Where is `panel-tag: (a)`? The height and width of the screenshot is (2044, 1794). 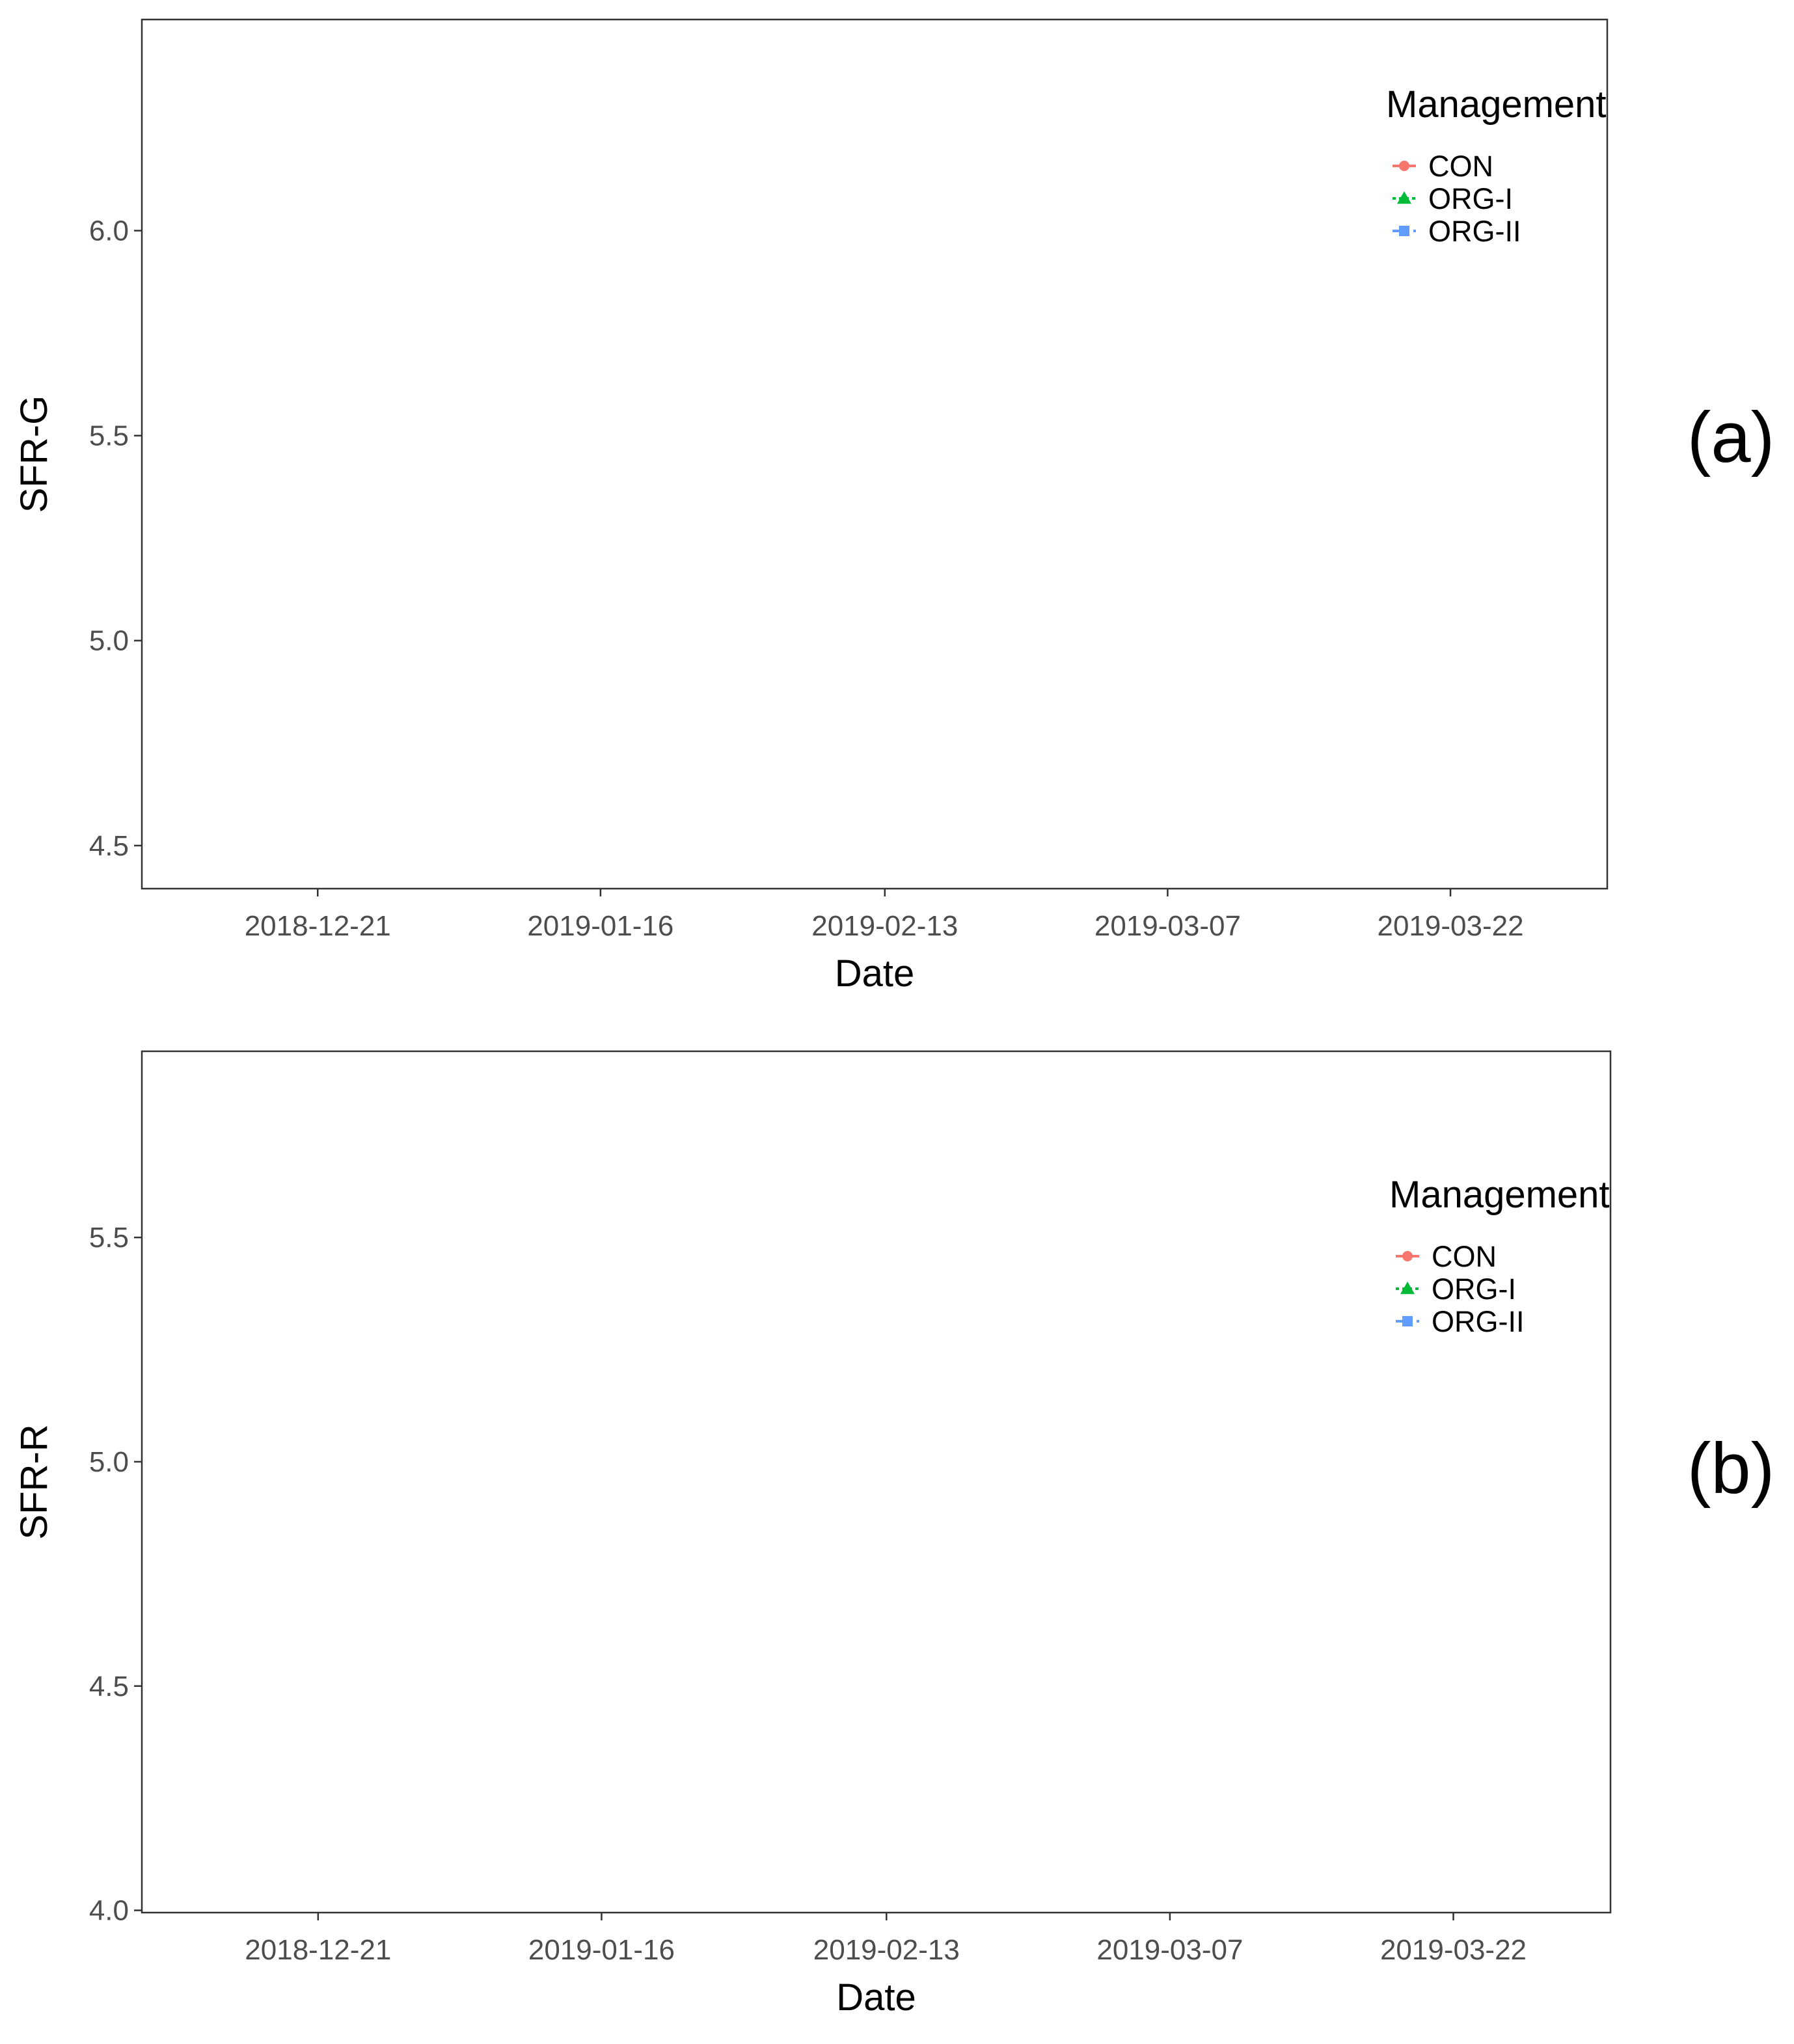
panel-tag: (a) is located at coordinates (1730, 437).